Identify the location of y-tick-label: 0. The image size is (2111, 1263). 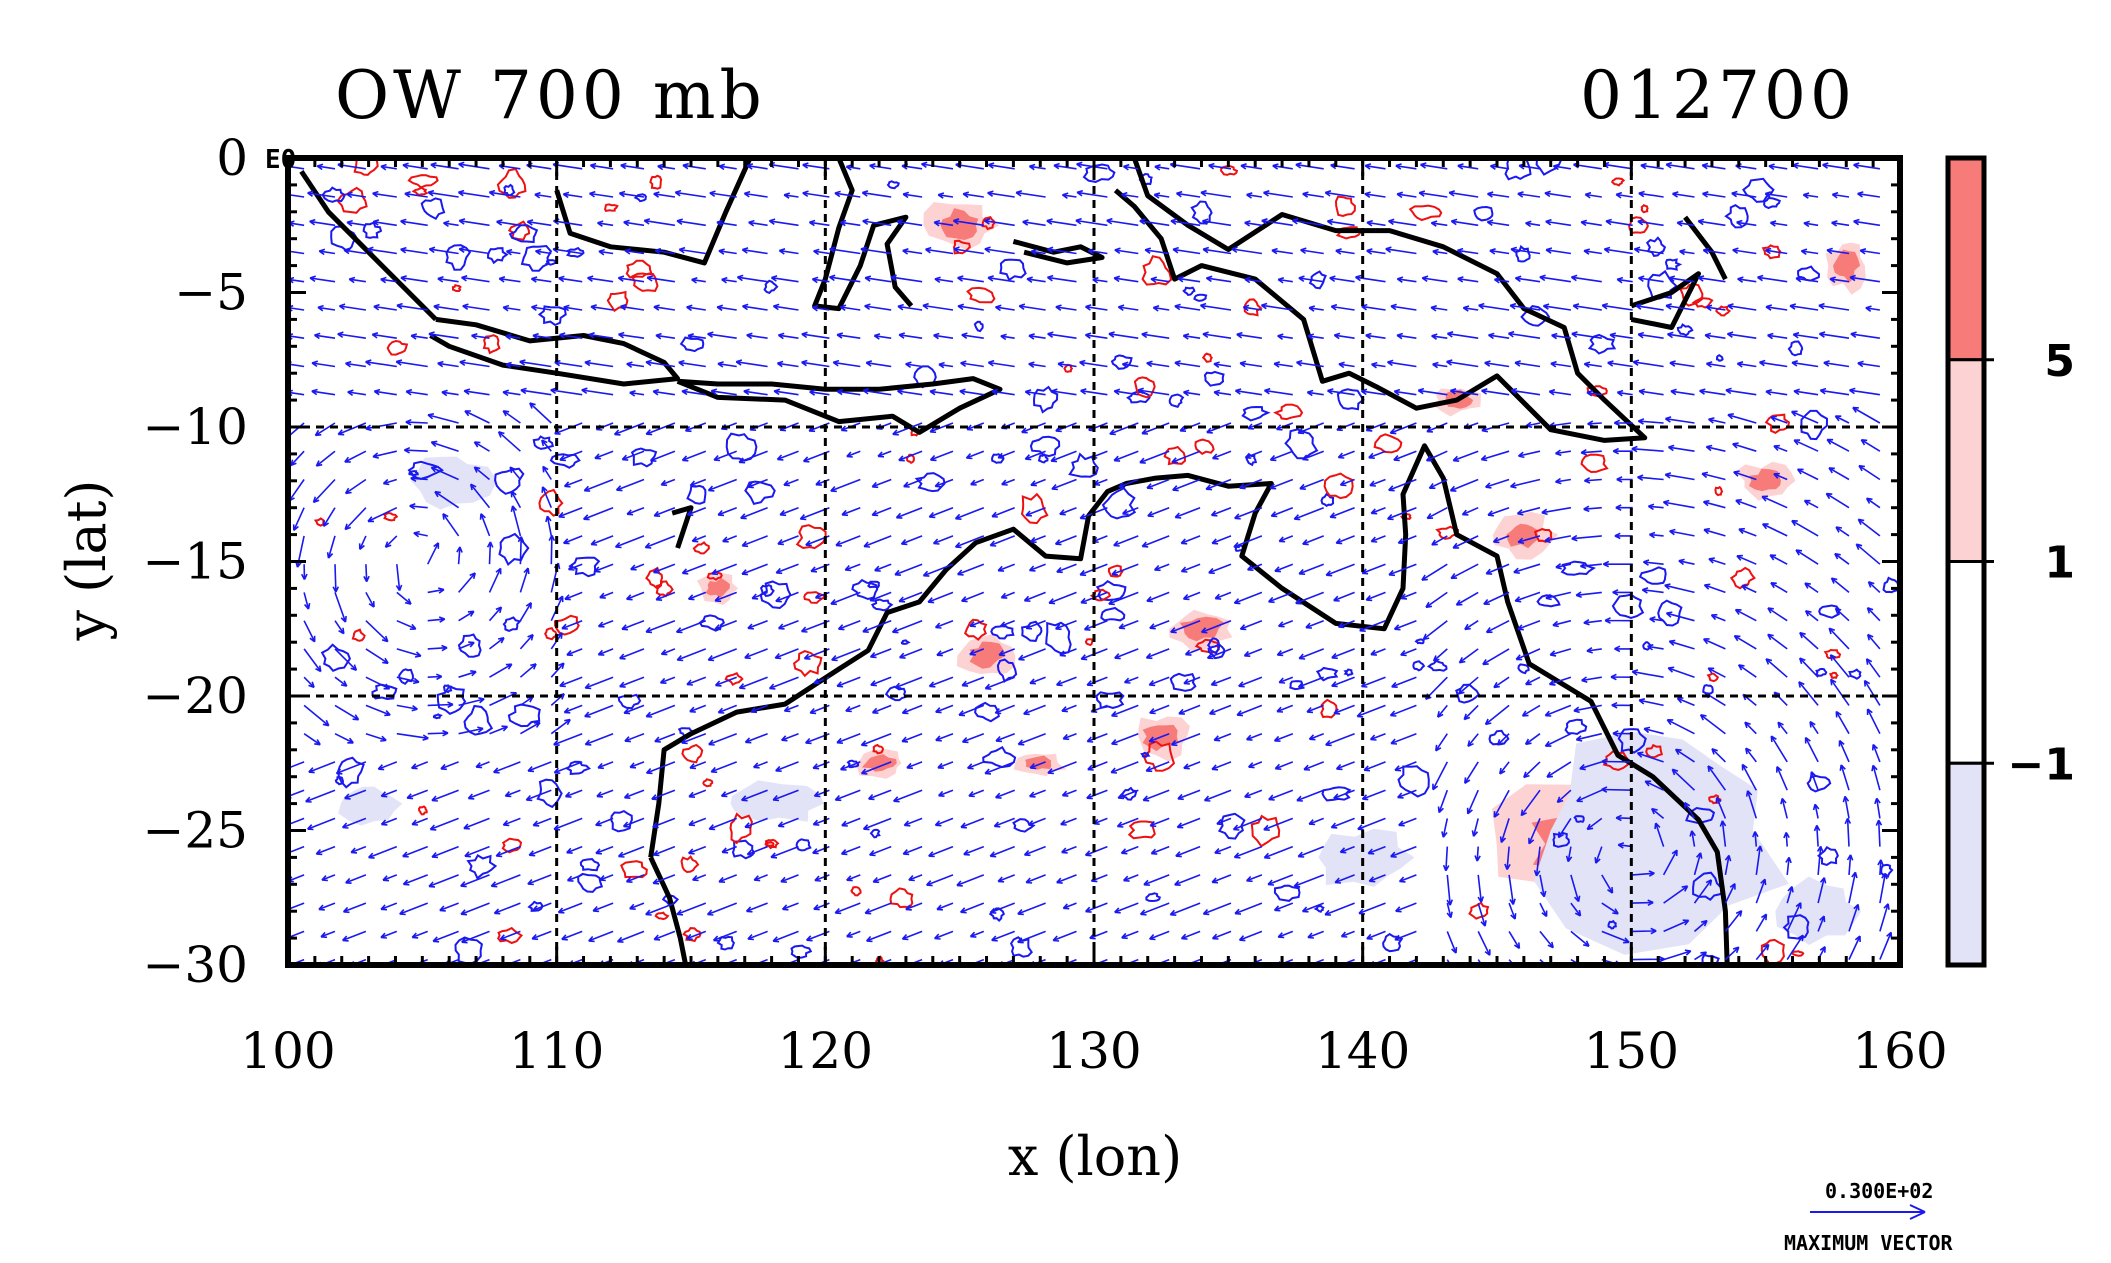
(232, 158).